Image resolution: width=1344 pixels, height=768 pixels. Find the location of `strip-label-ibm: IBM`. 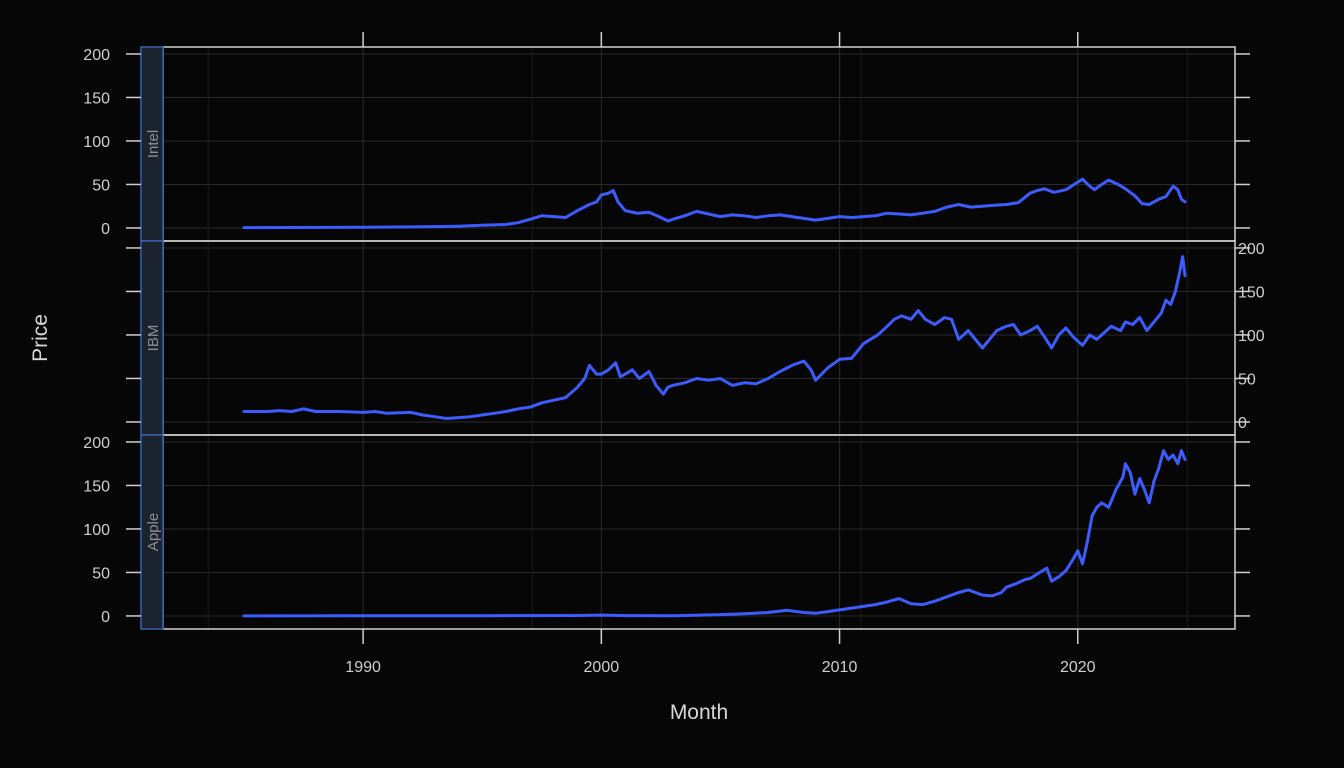

strip-label-ibm: IBM is located at coordinates (153, 338).